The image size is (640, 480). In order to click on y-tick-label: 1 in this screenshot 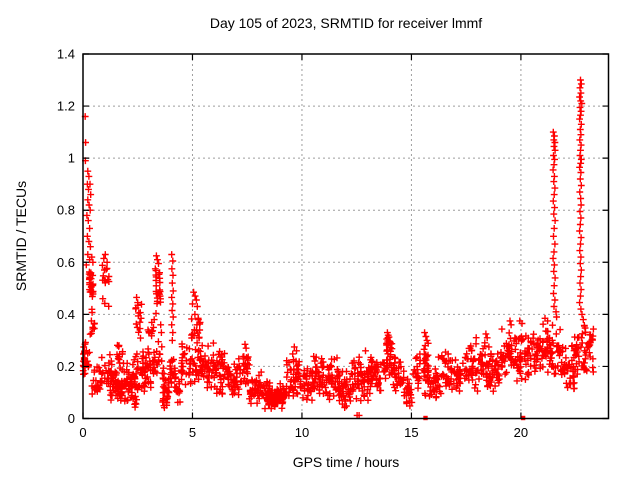, I will do `click(71, 158)`.